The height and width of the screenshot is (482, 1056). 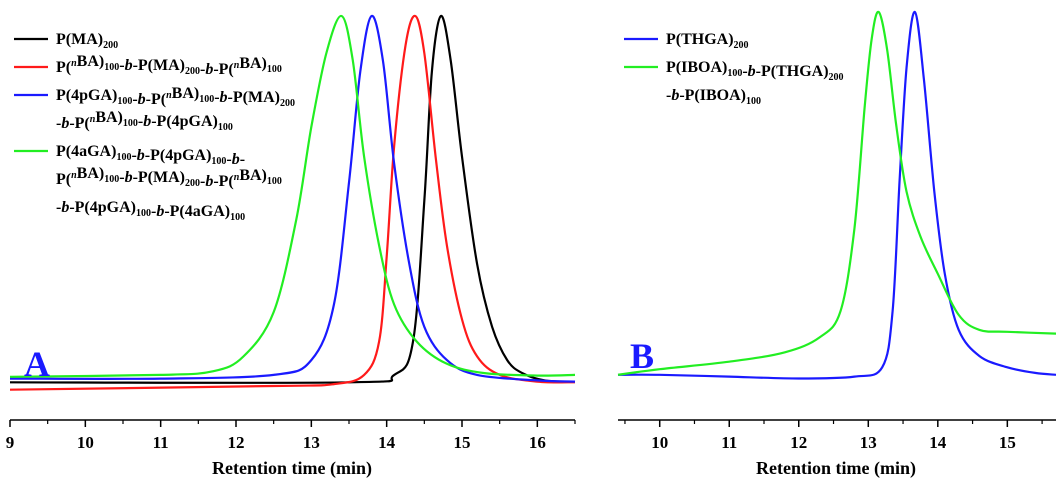 I want to click on legend-label: P(4aGA)100-b-P(4pGA)100-b-, so click(x=150, y=155).